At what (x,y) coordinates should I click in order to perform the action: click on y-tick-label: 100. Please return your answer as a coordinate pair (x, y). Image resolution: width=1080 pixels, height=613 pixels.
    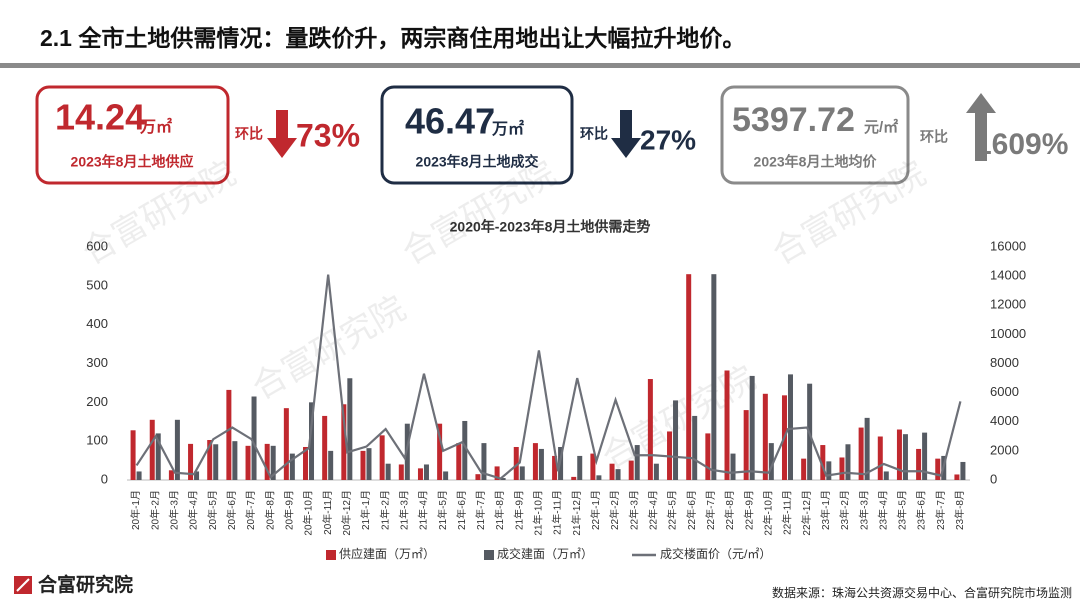
    Looking at the image, I should click on (97, 440).